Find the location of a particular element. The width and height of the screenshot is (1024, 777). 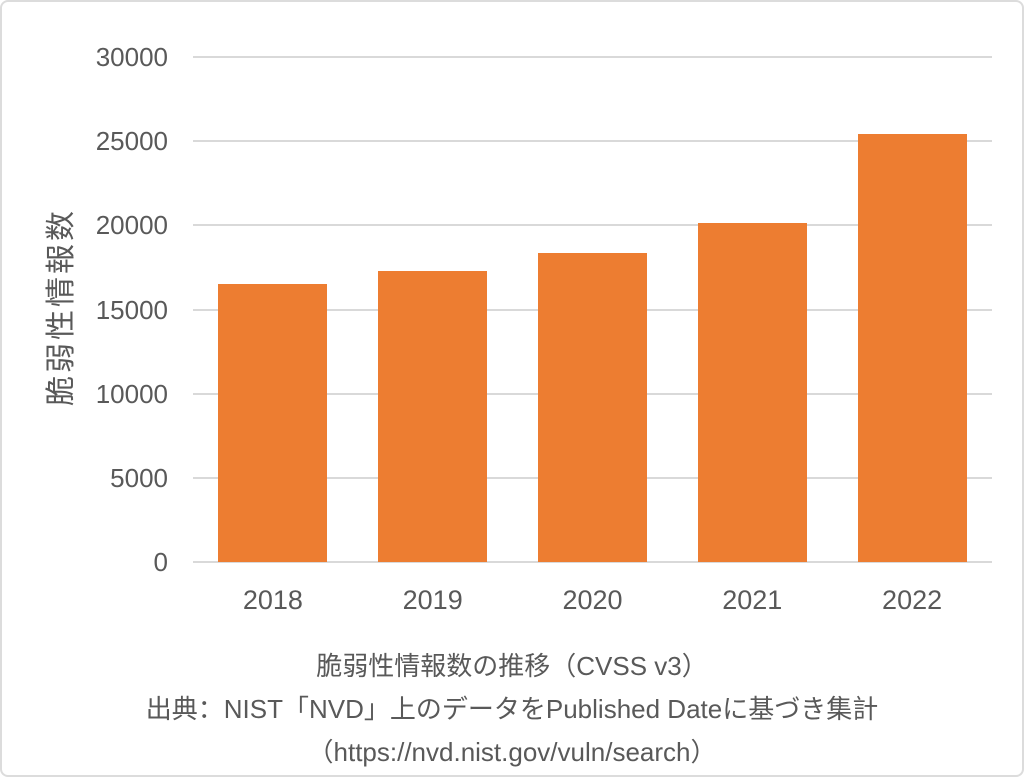

y-tick-label-0: 0 is located at coordinates (160, 562).